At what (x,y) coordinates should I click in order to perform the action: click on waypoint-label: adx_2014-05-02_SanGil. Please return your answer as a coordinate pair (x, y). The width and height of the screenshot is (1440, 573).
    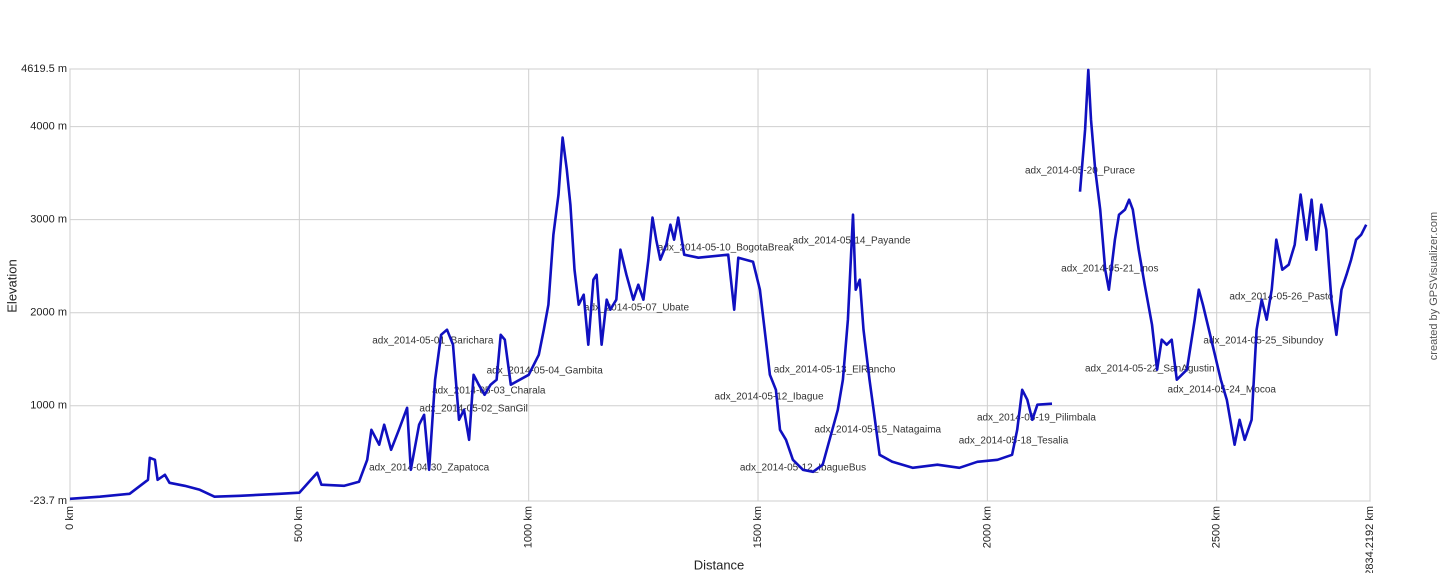
    Looking at the image, I should click on (473, 408).